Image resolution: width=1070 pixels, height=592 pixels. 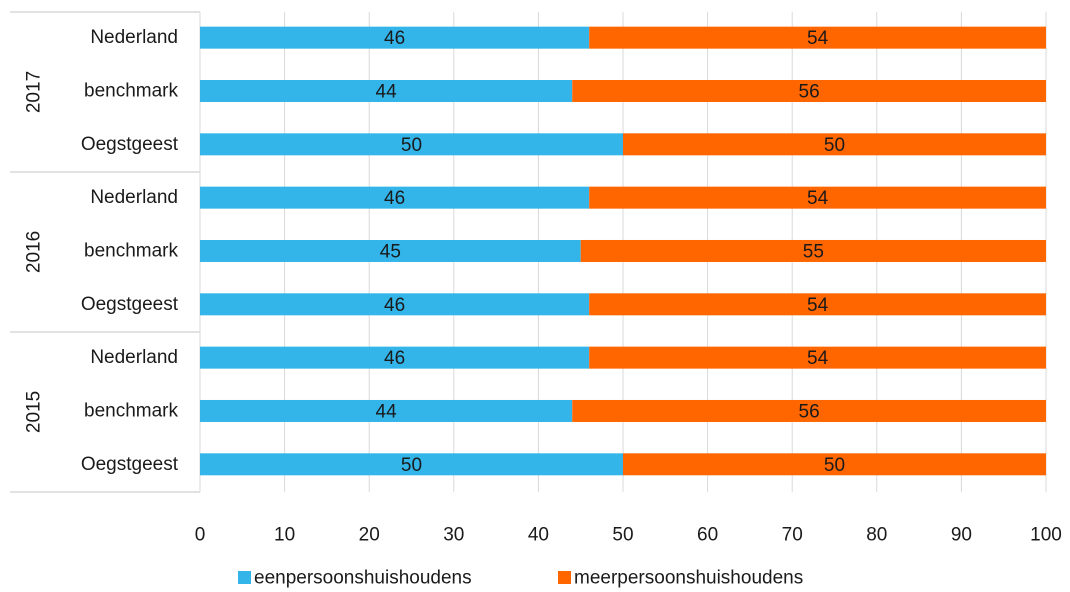 I want to click on legend-swatch-eenpersoonshuishoudens, so click(x=244, y=577).